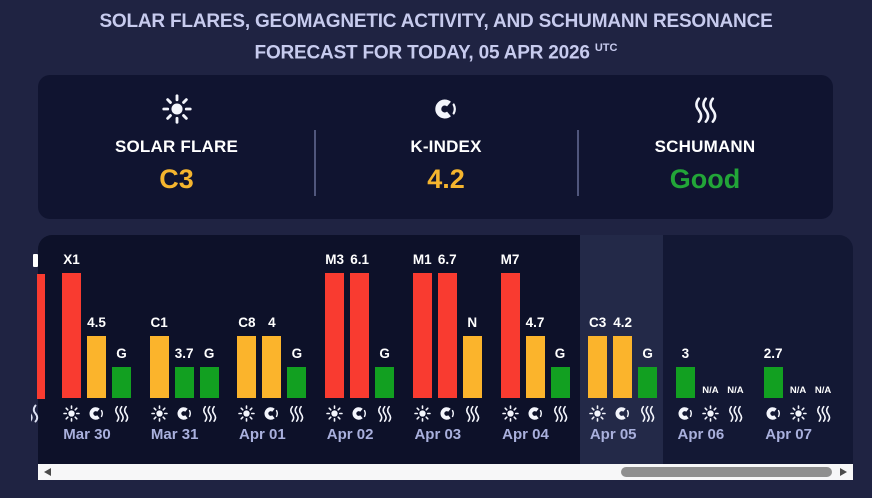 The height and width of the screenshot is (498, 872). I want to click on summary-k-index: K-INDEX 4.2, so click(446, 147).